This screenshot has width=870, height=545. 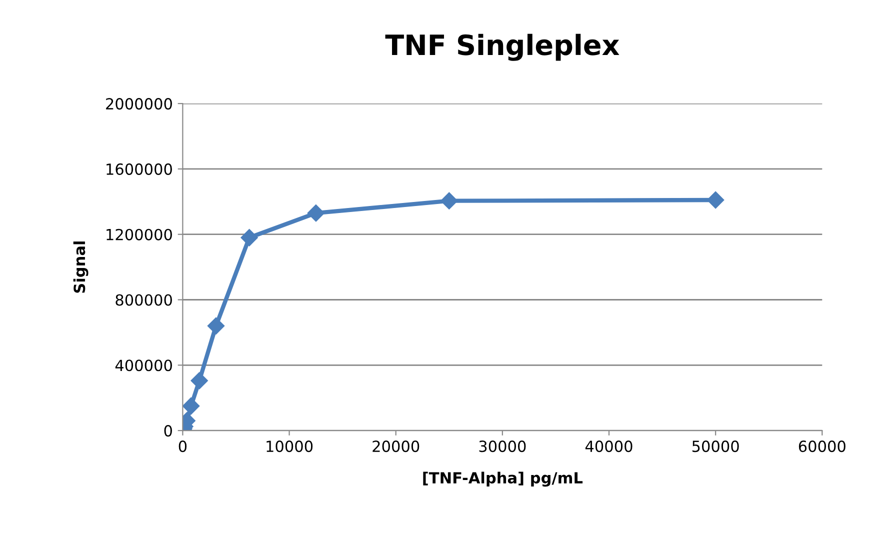 What do you see at coordinates (822, 446) in the screenshot?
I see `x-tick-label: 60000` at bounding box center [822, 446].